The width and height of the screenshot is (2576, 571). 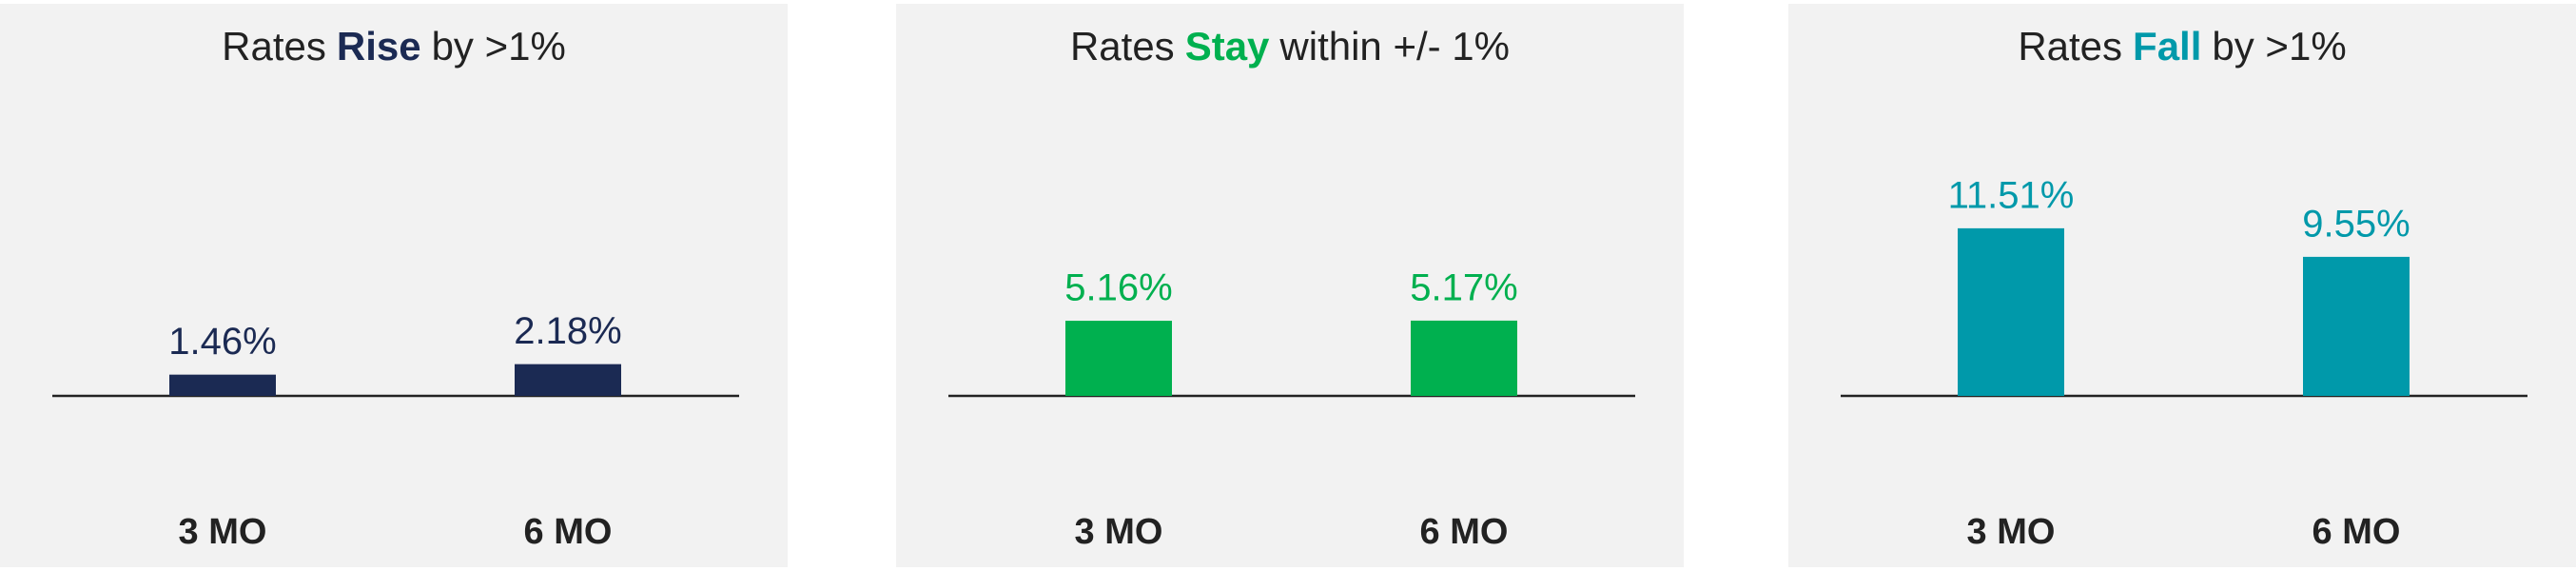 I want to click on panel-title: Rates Fall by >1%, so click(x=2182, y=46).